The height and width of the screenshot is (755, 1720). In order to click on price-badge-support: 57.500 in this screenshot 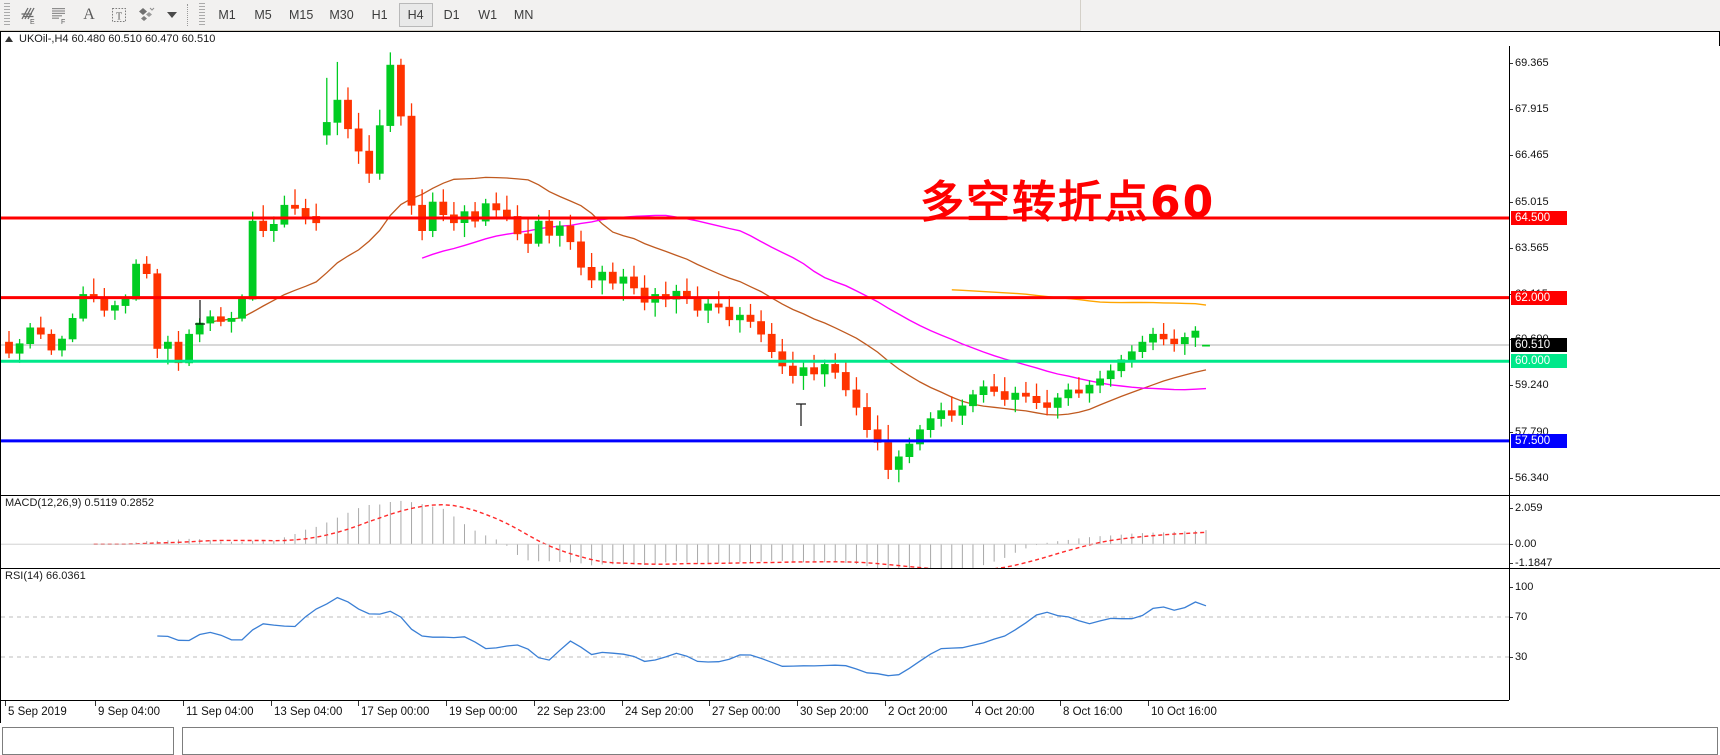, I will do `click(1539, 440)`.